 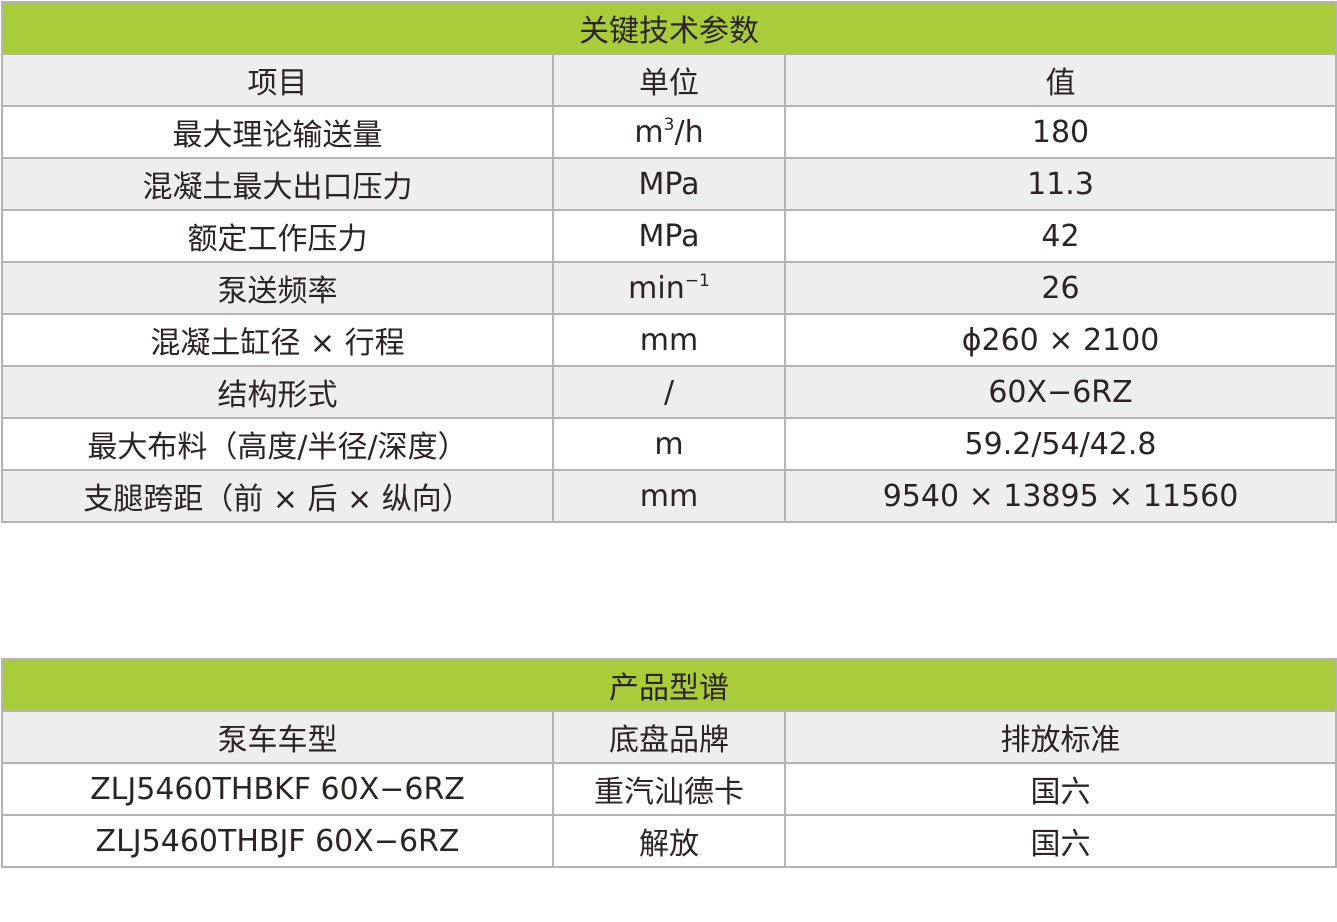 I want to click on table-row: 结构形式 / 60X−6RZ, so click(x=669, y=392).